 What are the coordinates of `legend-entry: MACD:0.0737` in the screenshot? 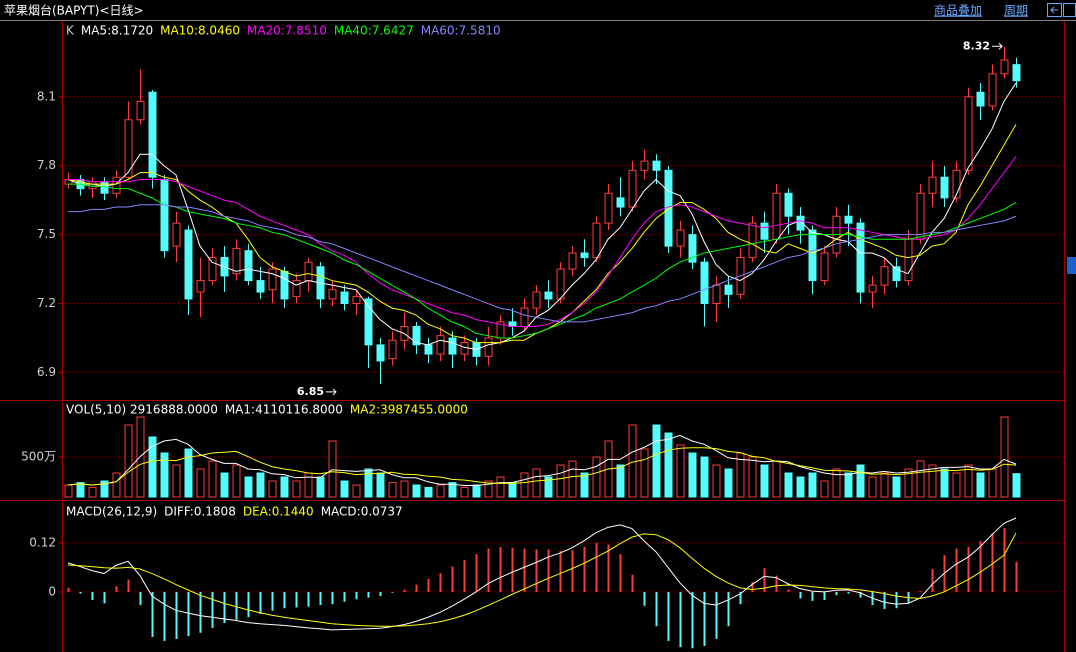 It's located at (362, 512).